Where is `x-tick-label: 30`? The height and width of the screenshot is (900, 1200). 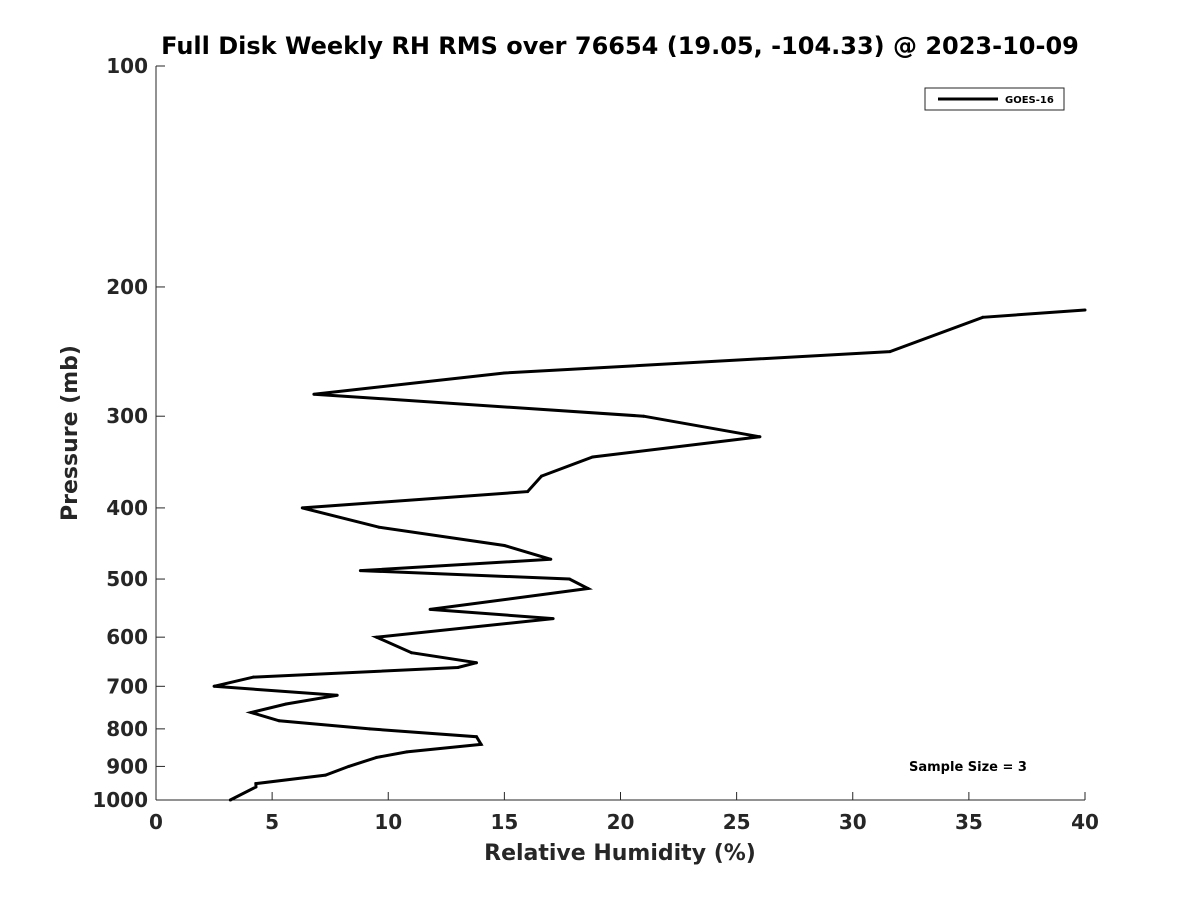 x-tick-label: 30 is located at coordinates (853, 822).